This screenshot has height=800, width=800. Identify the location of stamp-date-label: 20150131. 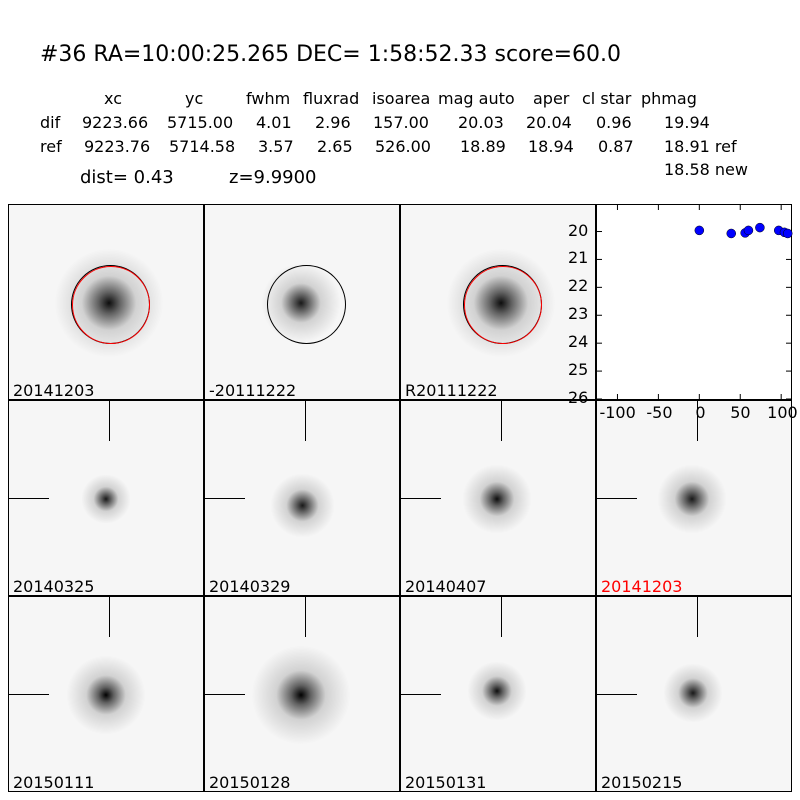
(446, 782).